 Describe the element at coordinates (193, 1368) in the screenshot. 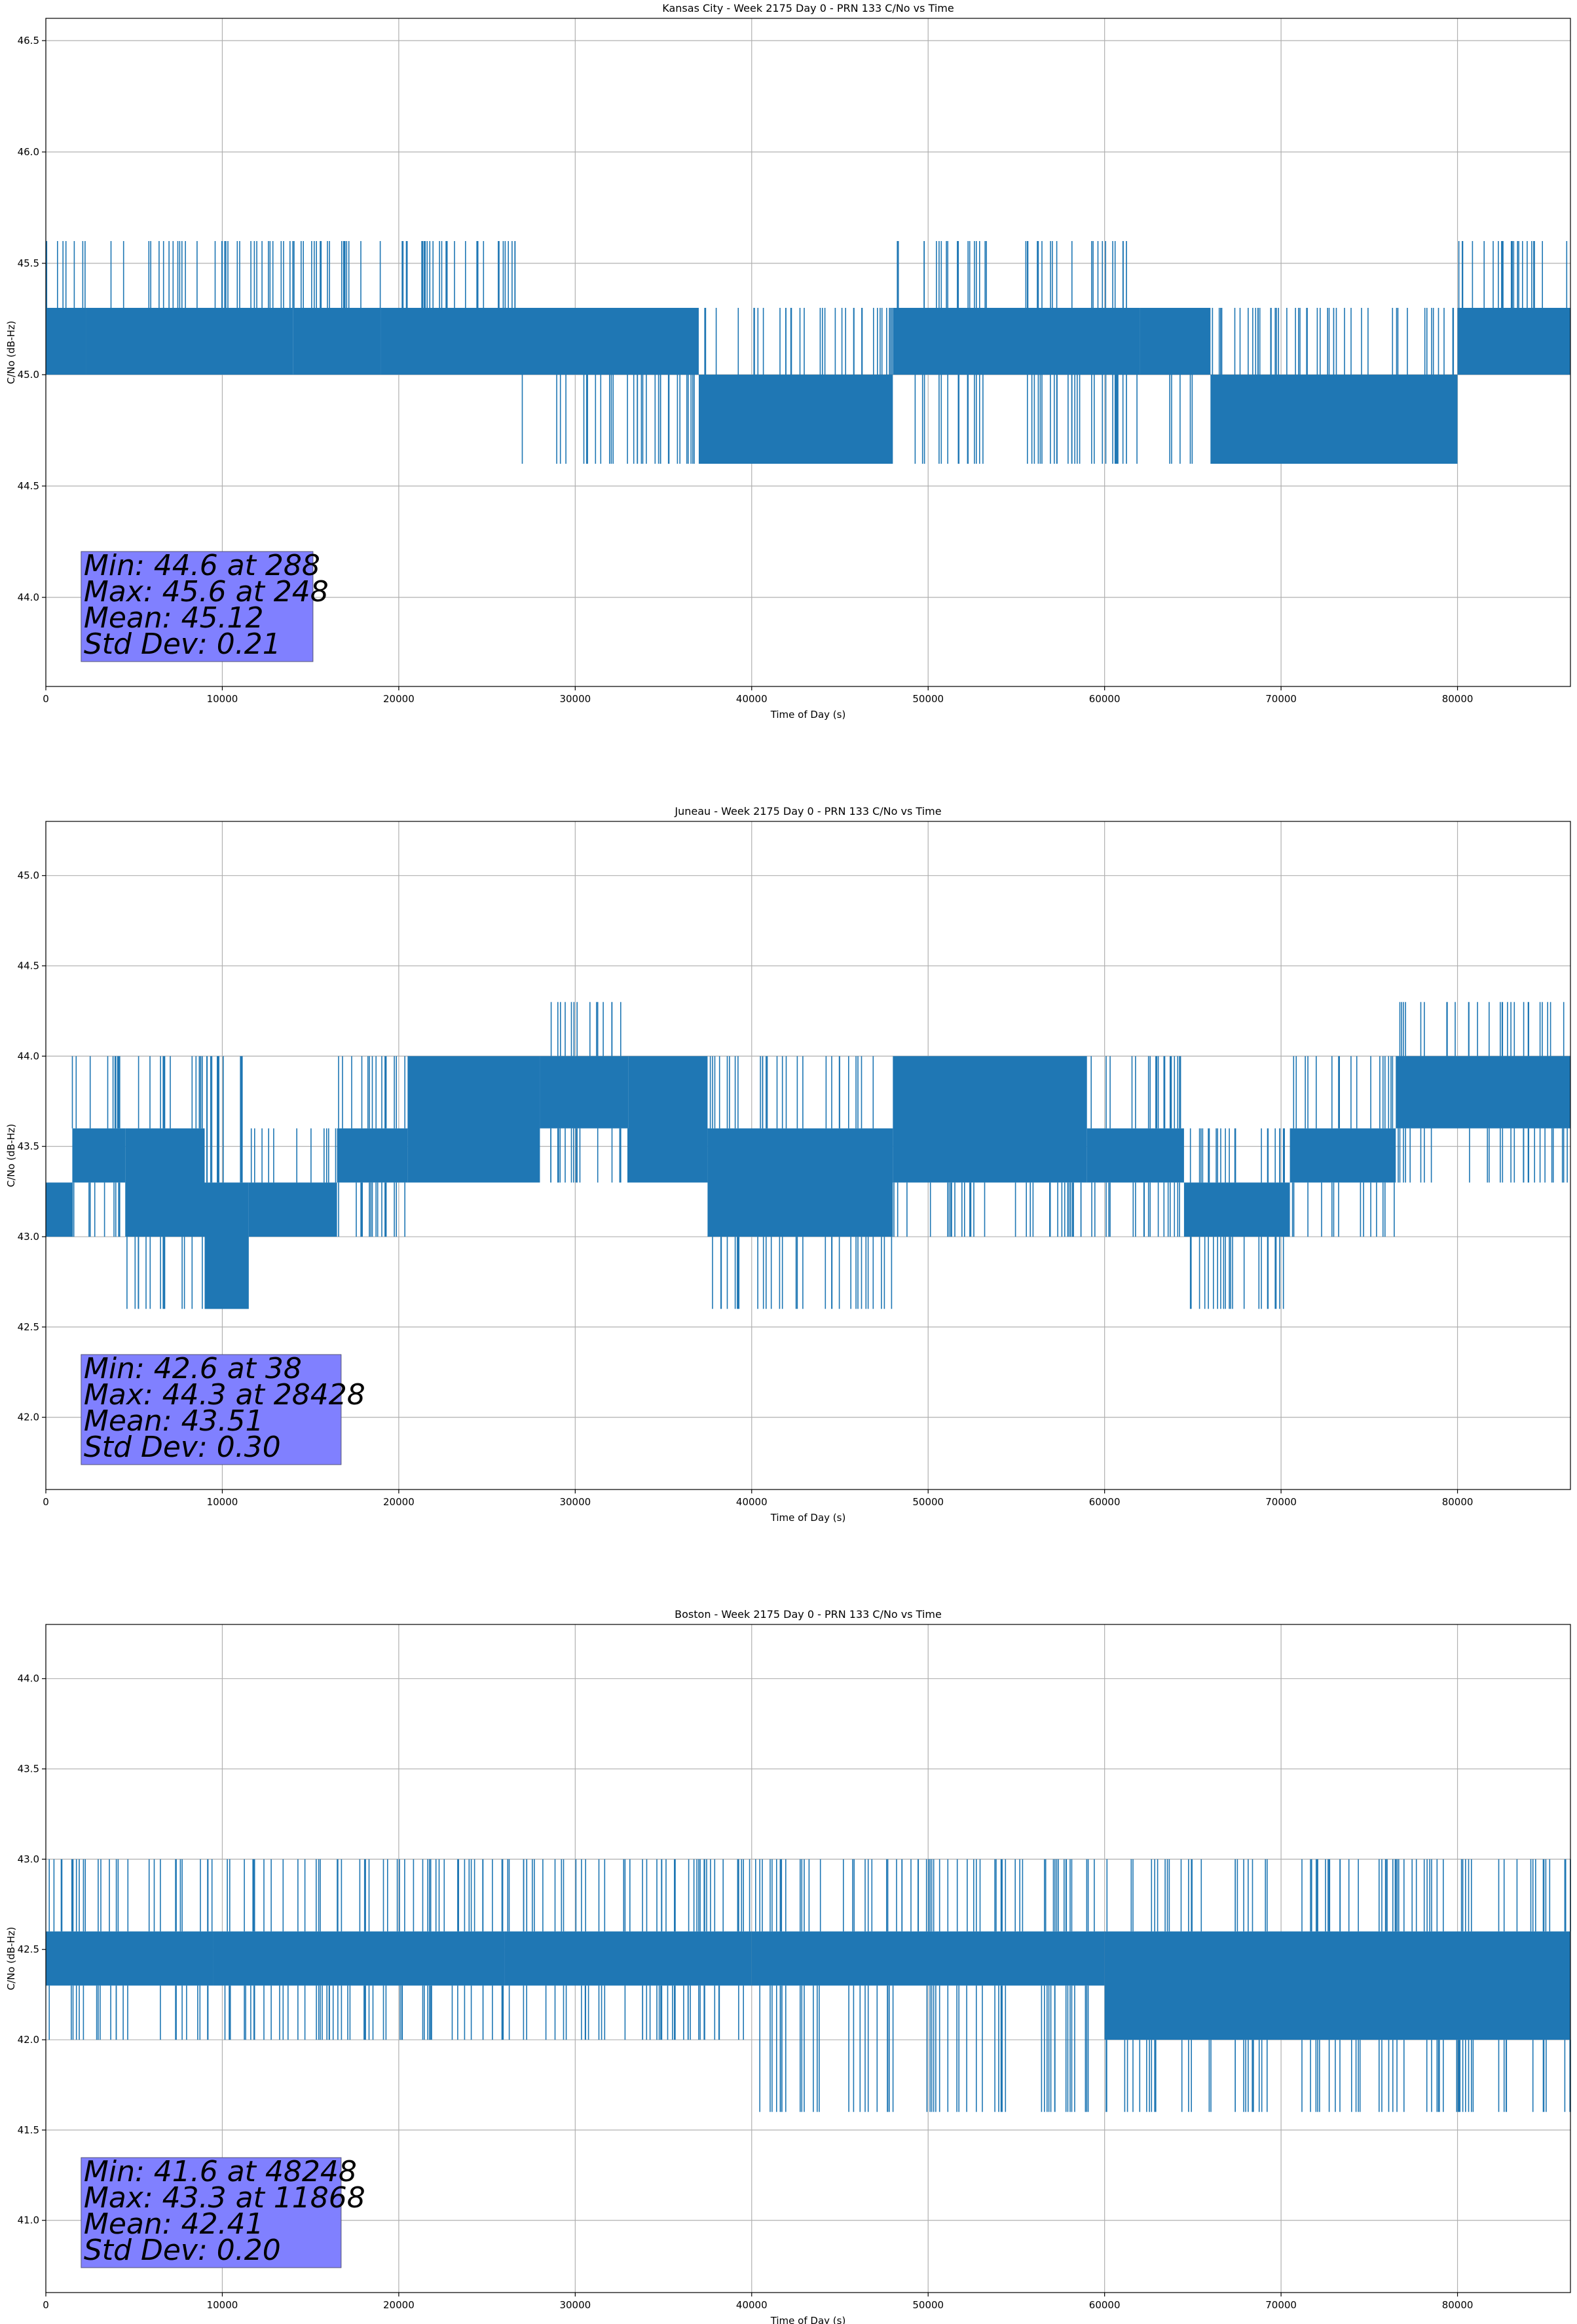

I see `stats-line: Min: 42.6 at 38` at that location.